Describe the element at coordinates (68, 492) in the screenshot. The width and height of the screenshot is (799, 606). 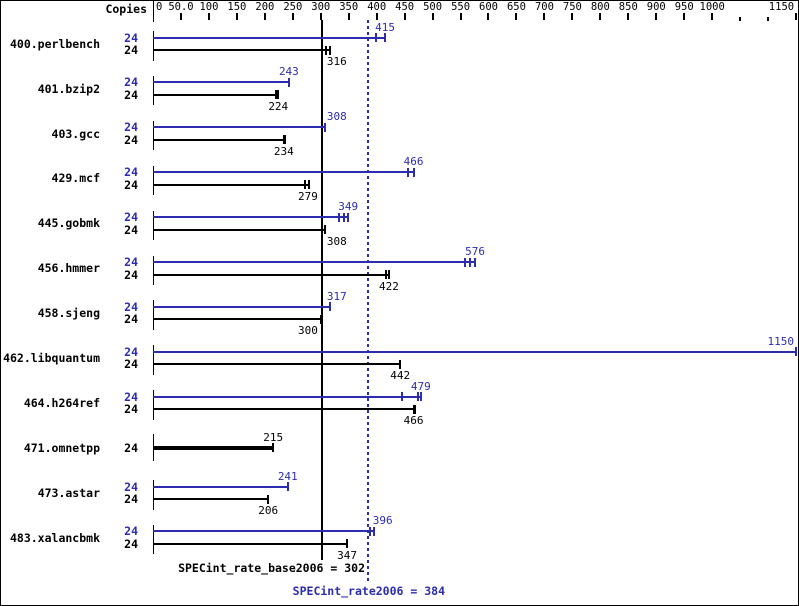
I see `benchmark-label: 473.astar` at that location.